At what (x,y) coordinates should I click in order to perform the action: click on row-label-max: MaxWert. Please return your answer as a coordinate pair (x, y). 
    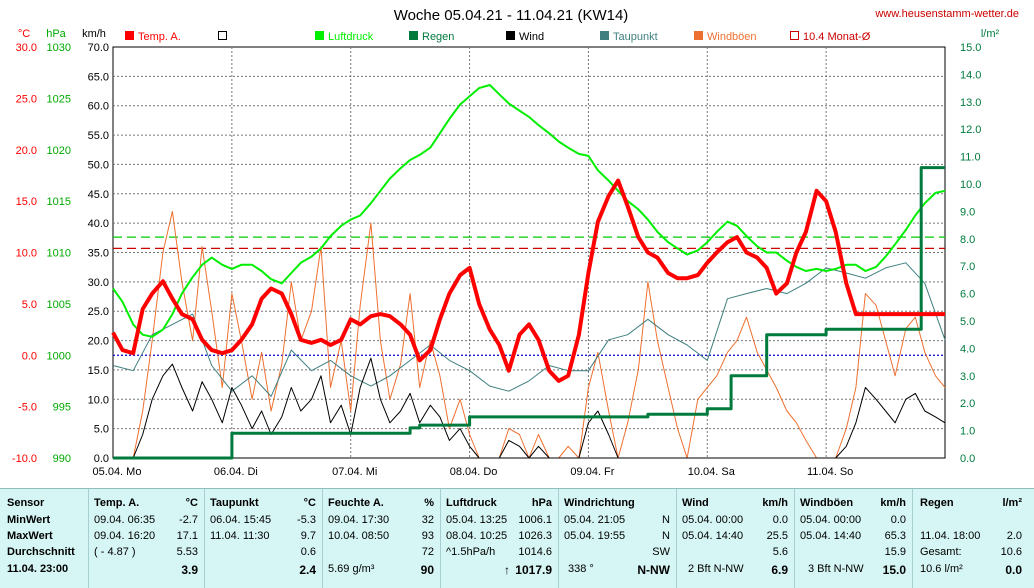
    Looking at the image, I should click on (30, 536).